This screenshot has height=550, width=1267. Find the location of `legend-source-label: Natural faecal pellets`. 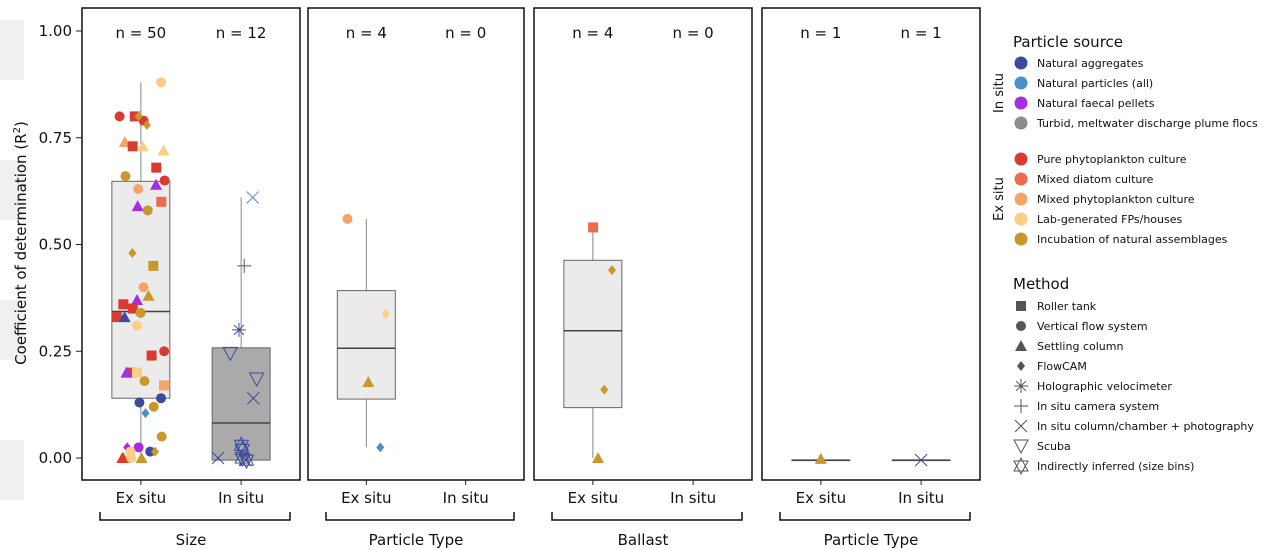

legend-source-label: Natural faecal pellets is located at coordinates (1096, 103).